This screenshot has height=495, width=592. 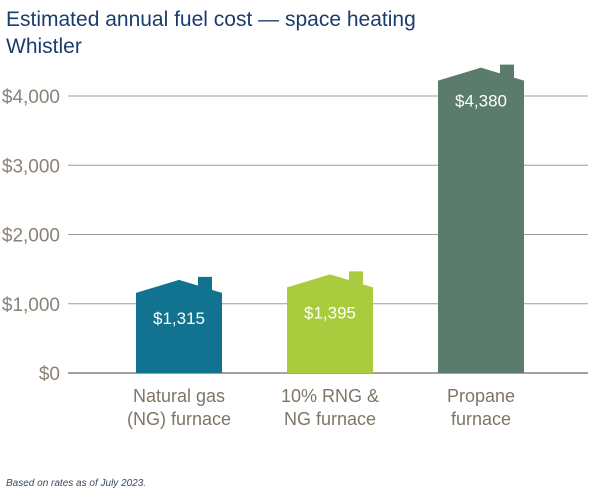 I want to click on bar-value-label: $1,315, so click(x=179, y=318).